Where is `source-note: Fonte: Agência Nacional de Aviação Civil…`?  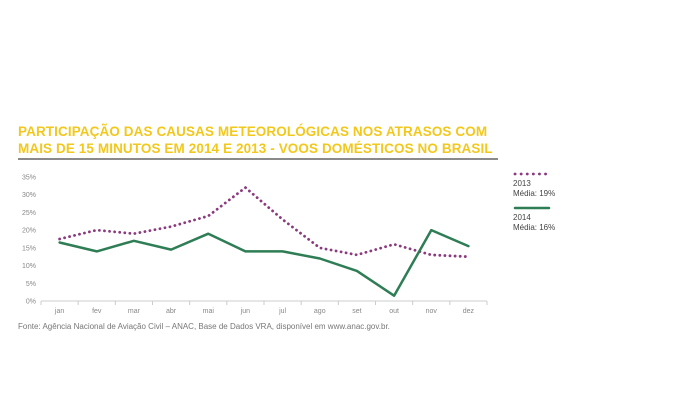
source-note: Fonte: Agência Nacional de Aviação Civil… is located at coordinates (204, 326).